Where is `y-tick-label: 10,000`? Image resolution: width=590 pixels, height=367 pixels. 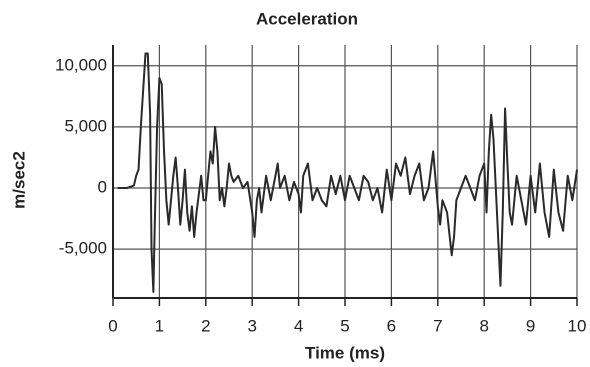
y-tick-label: 10,000 is located at coordinates (81, 64).